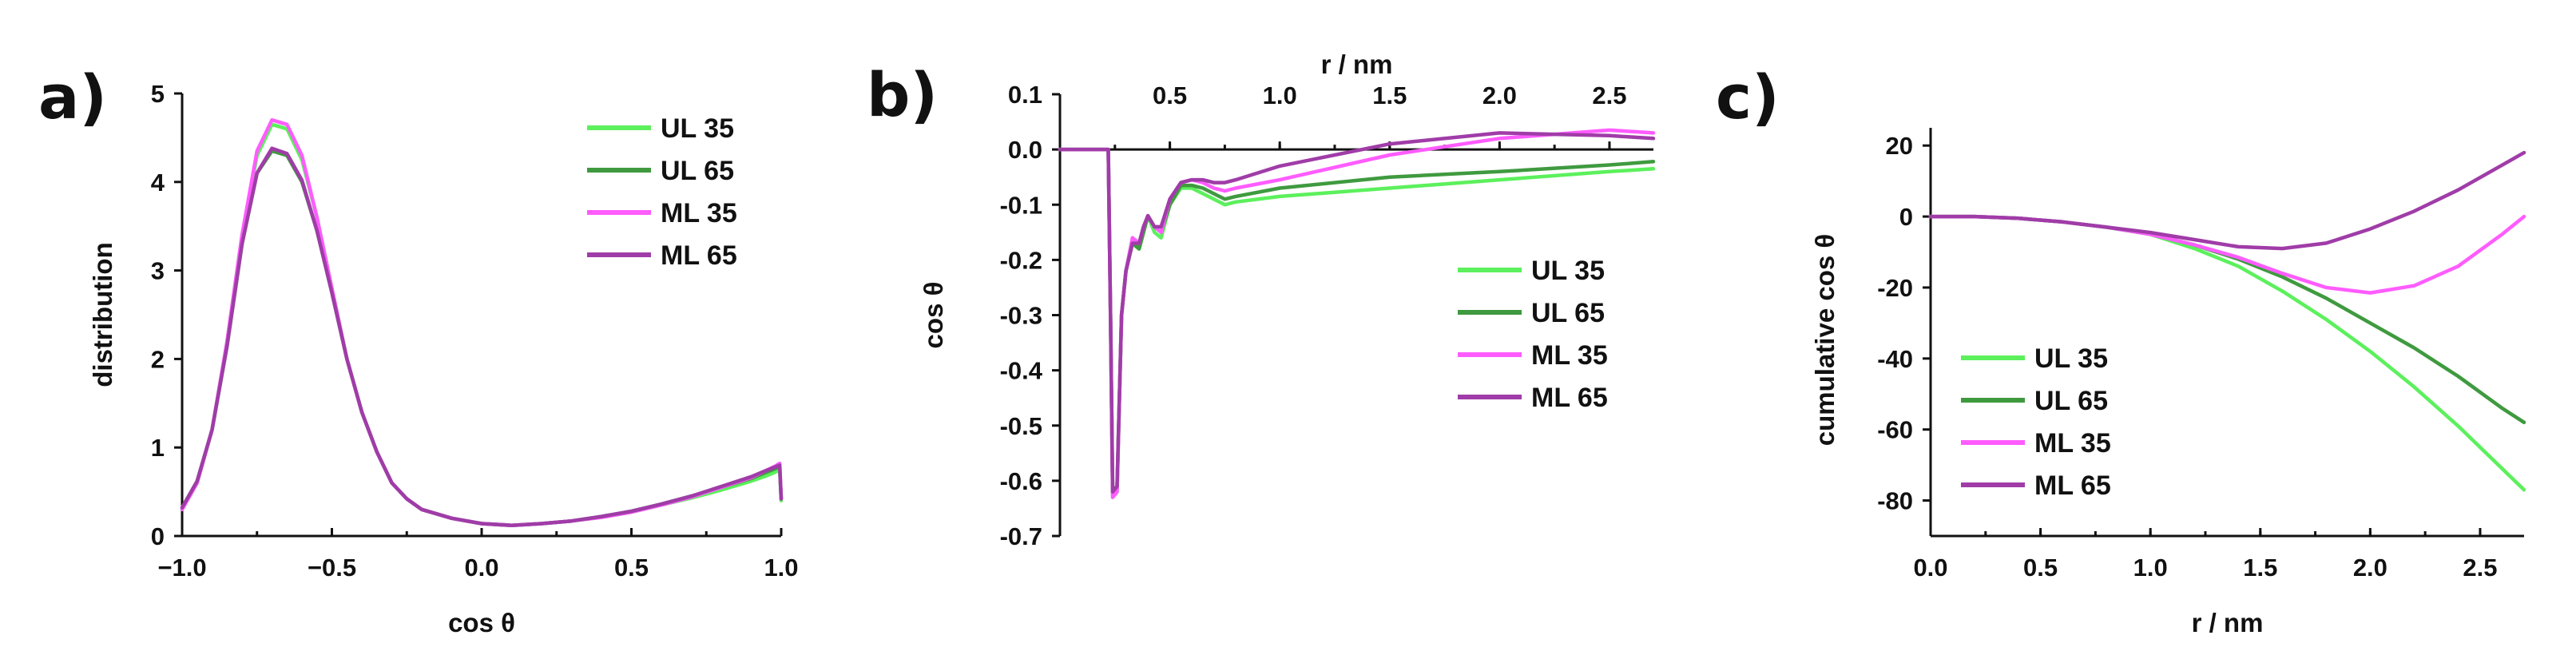 This screenshot has width=2576, height=663. Describe the element at coordinates (158, 448) in the screenshot. I see `y-tick-label: 1` at that location.